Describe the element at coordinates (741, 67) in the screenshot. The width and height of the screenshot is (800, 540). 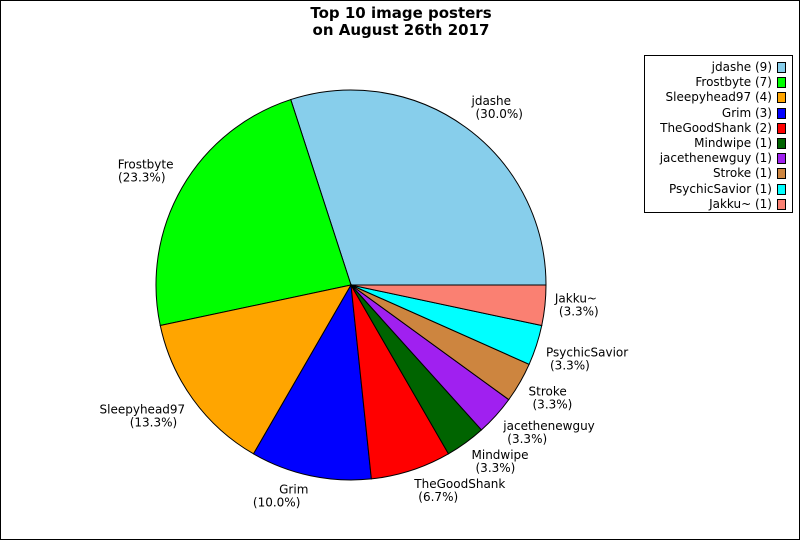
I see `legend-label: jdashe (9)` at that location.